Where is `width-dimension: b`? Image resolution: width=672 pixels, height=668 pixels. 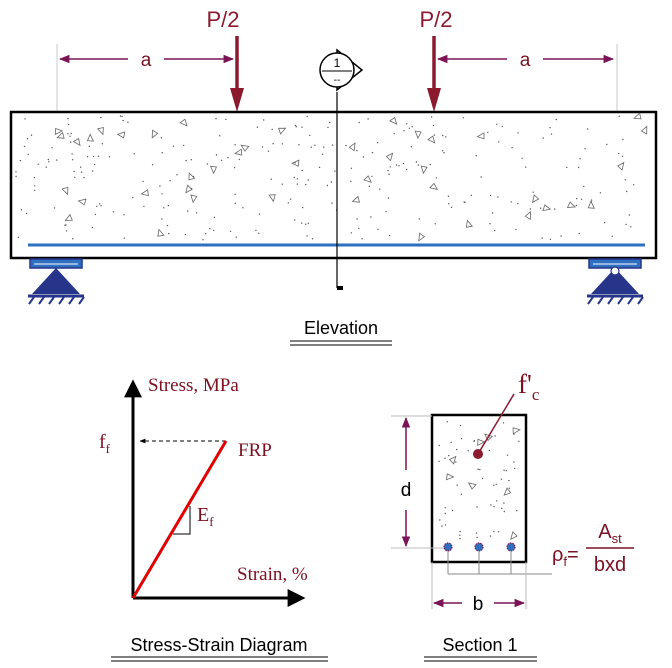
width-dimension: b is located at coordinates (479, 604).